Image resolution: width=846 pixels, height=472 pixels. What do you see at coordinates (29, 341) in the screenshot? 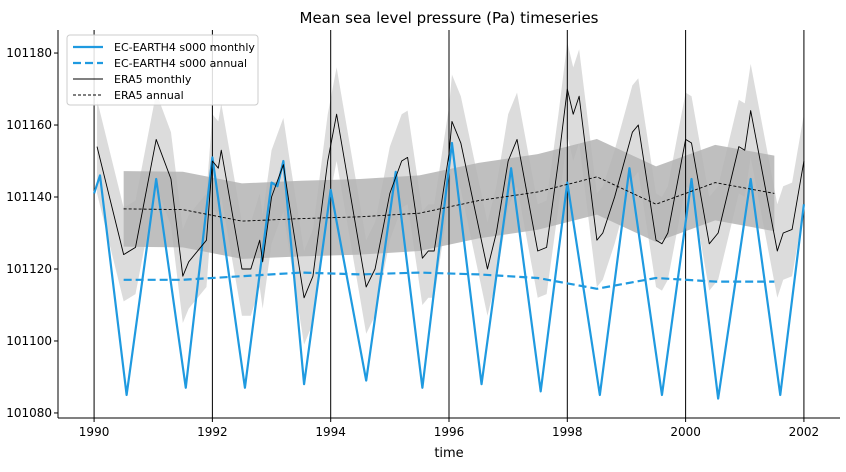
I see `y-tick-label: 101100` at bounding box center [29, 341].